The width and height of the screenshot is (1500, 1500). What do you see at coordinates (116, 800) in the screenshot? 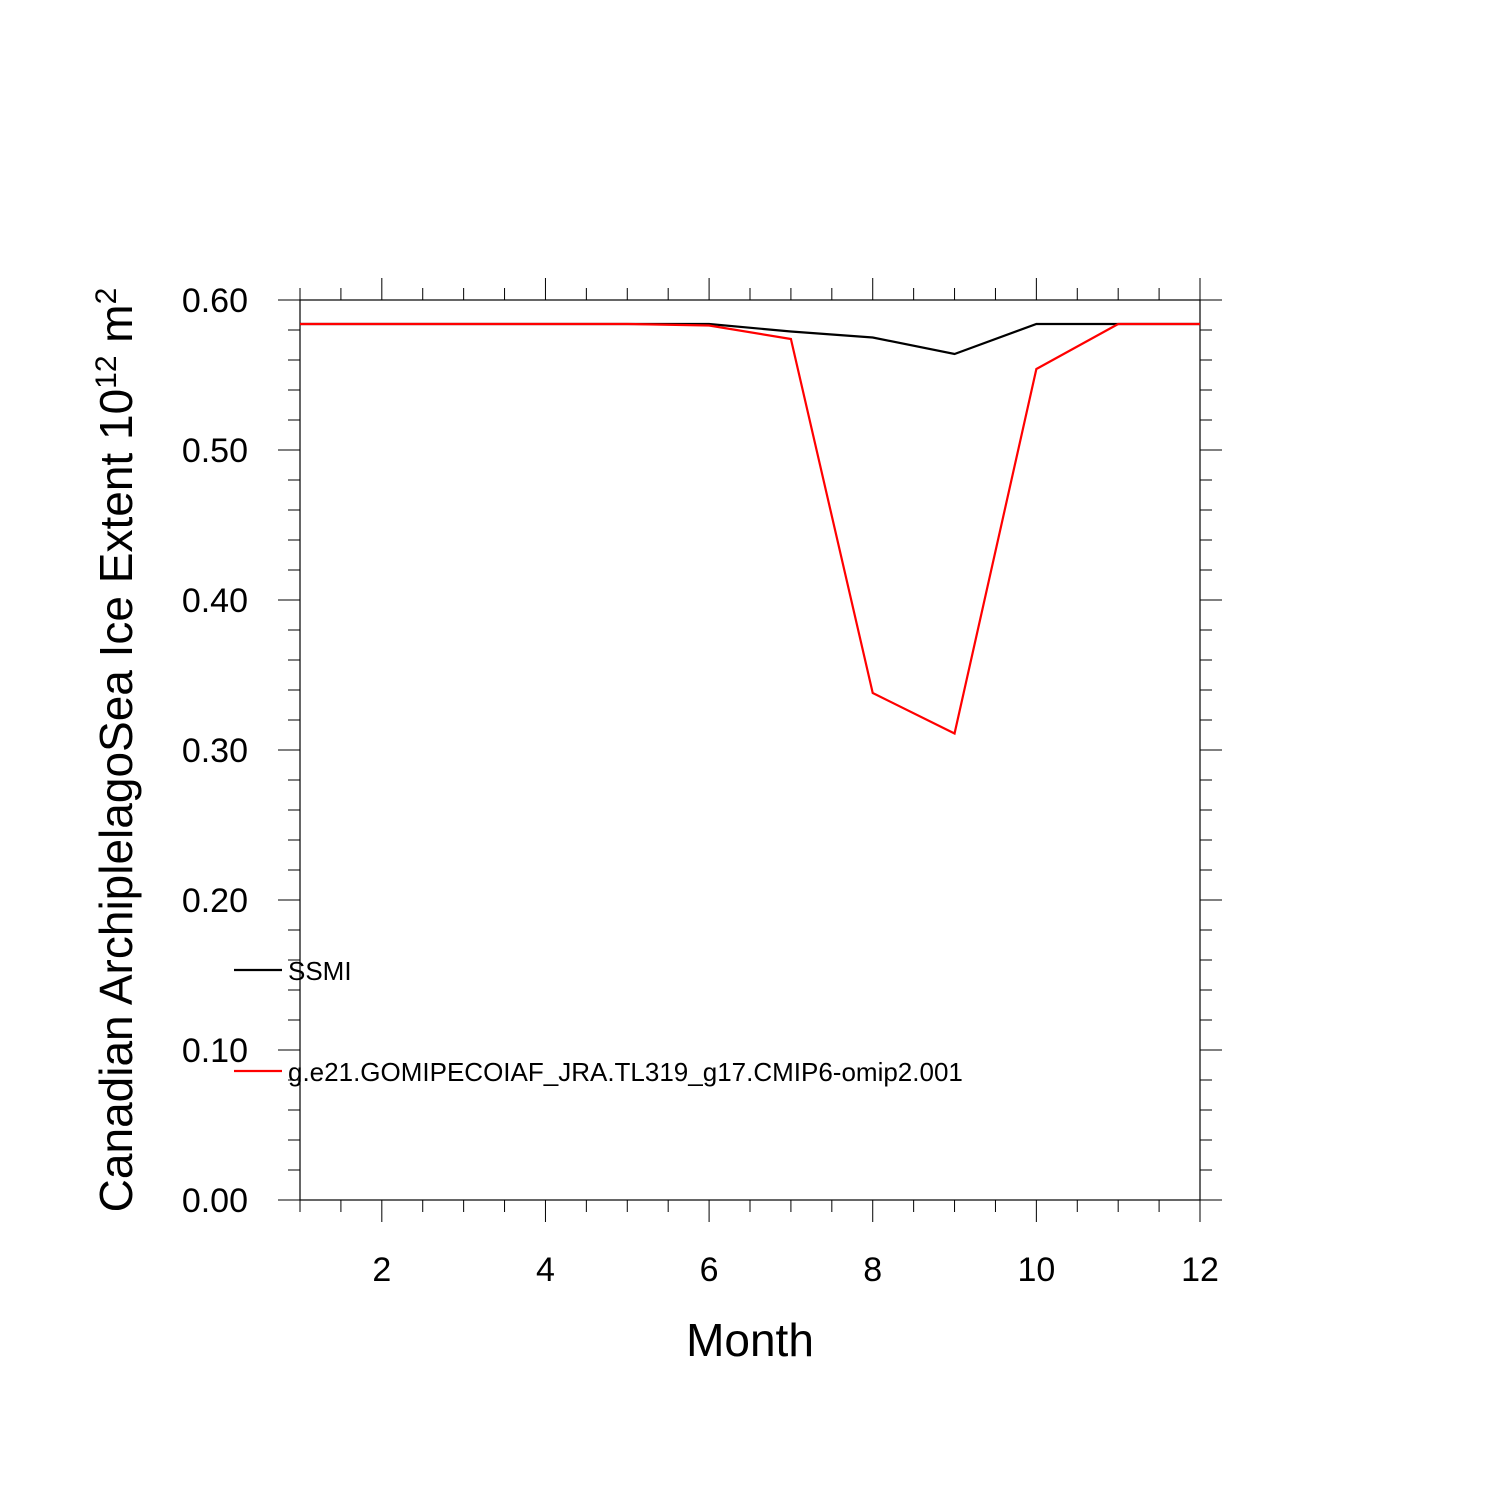
I see `y-axis-title-main: Canadian ArchiplelagoSea Ice Extent 10` at bounding box center [116, 800].